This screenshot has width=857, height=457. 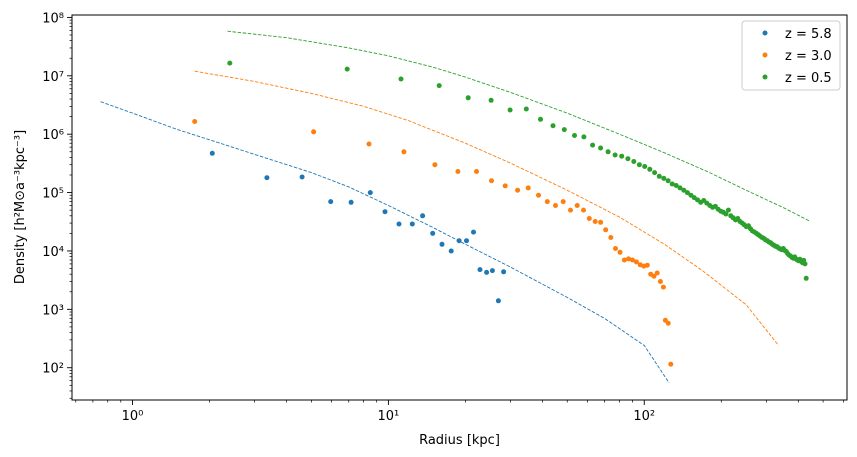 I want to click on legend-label-series-2: z = 0.5, so click(x=808, y=78).